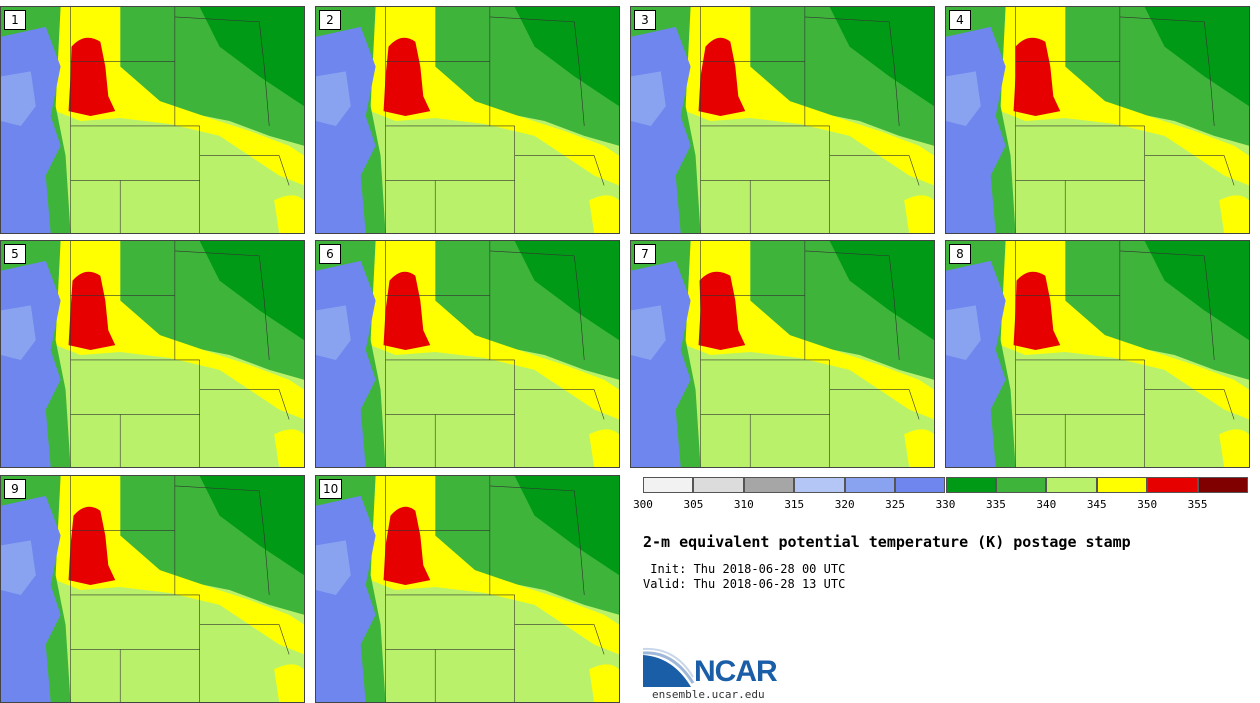 The image size is (1260, 703). I want to click on colorbar-tick-label: 315, so click(794, 504).